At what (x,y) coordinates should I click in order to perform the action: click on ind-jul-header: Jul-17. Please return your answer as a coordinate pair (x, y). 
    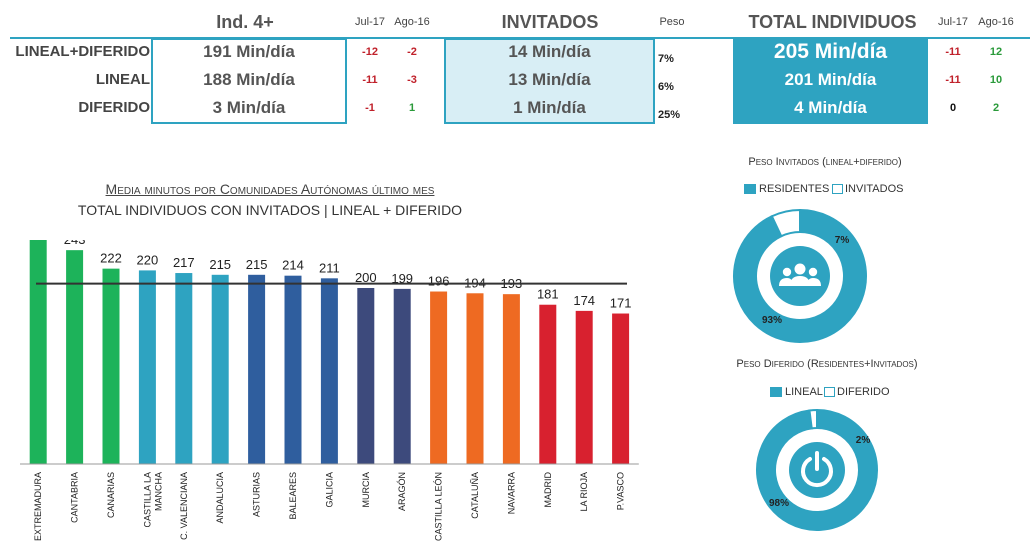
    Looking at the image, I should click on (370, 22).